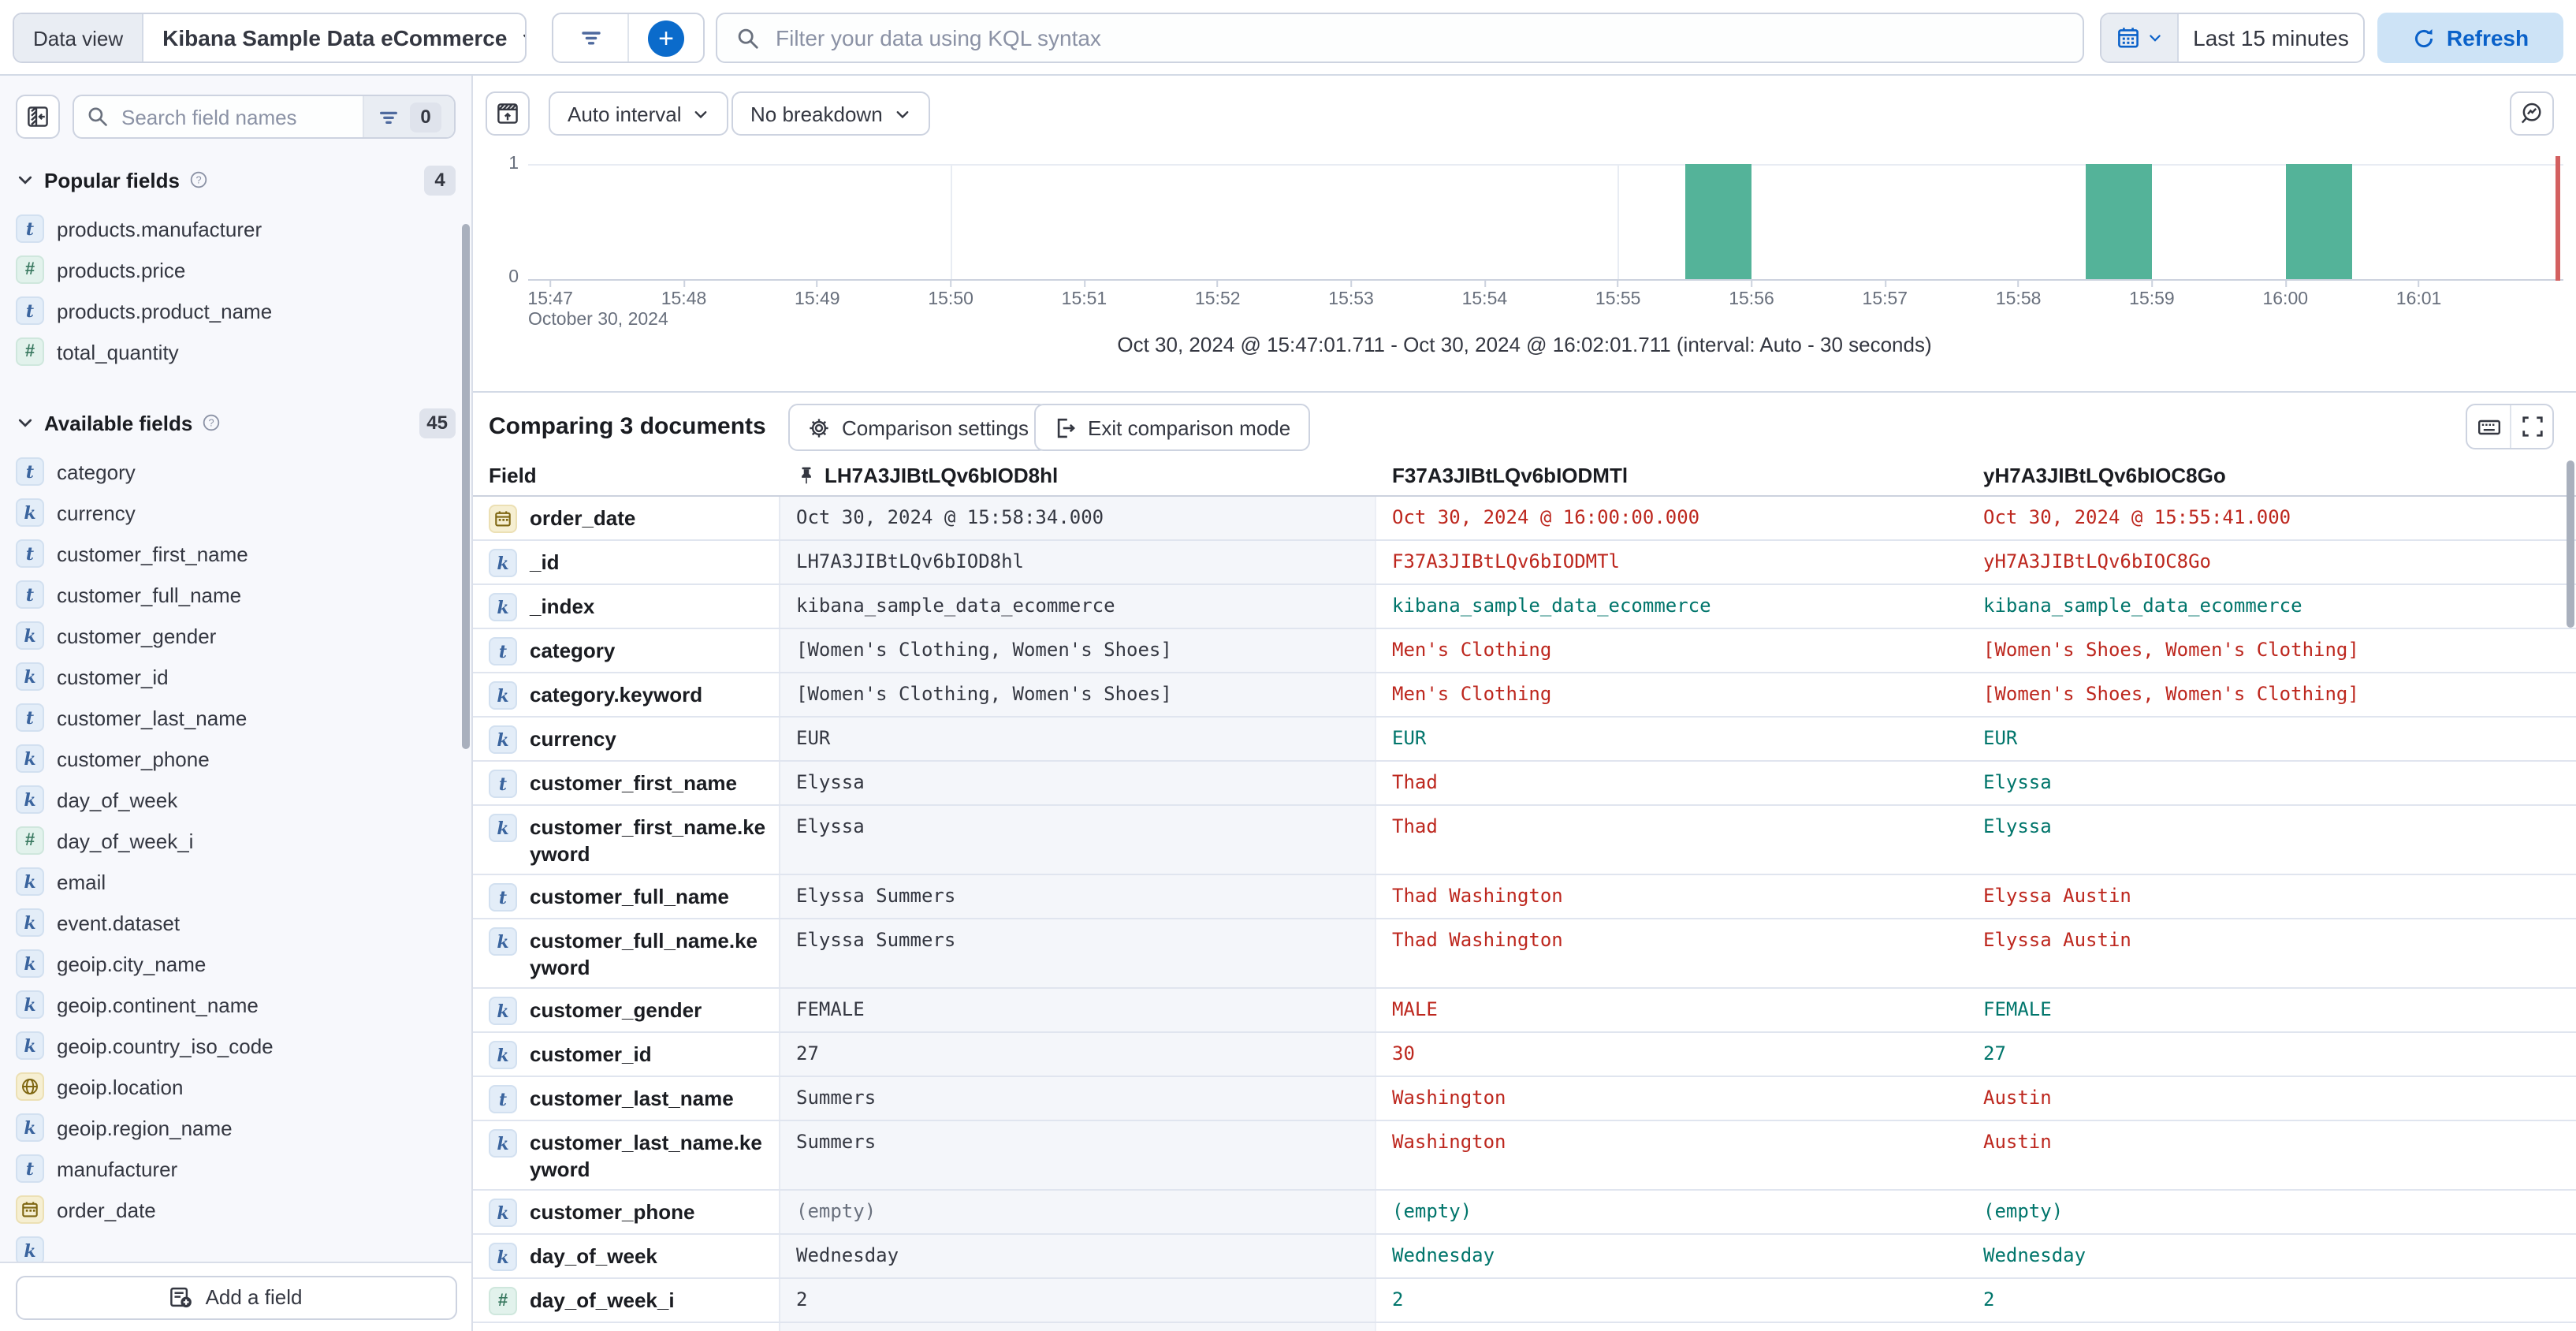  What do you see at coordinates (1545, 307) in the screenshot?
I see `x-axis: 15:47 15:48 15:49` at bounding box center [1545, 307].